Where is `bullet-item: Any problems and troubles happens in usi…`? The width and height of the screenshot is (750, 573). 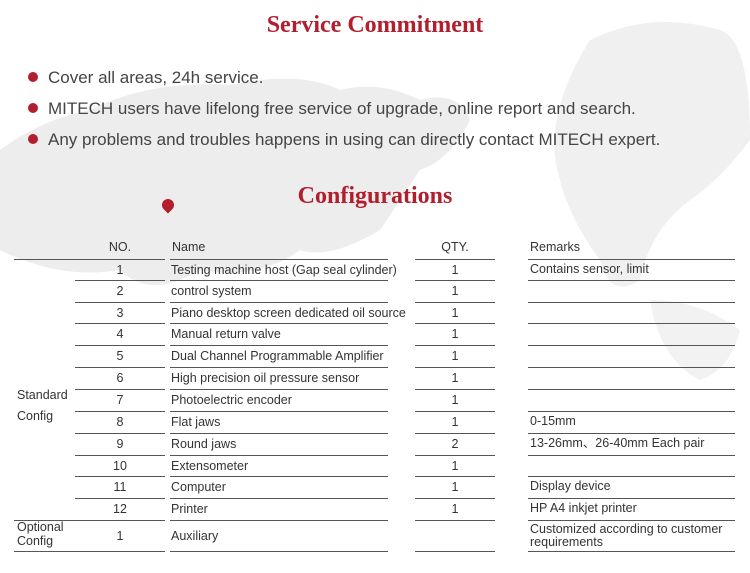 bullet-item: Any problems and troubles happens in usi… is located at coordinates (344, 140).